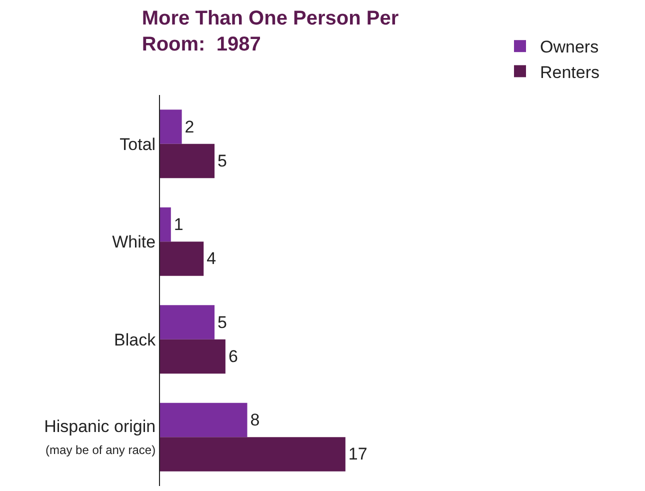 This screenshot has width=645, height=491. What do you see at coordinates (358, 454) in the screenshot?
I see `data-label: 17` at bounding box center [358, 454].